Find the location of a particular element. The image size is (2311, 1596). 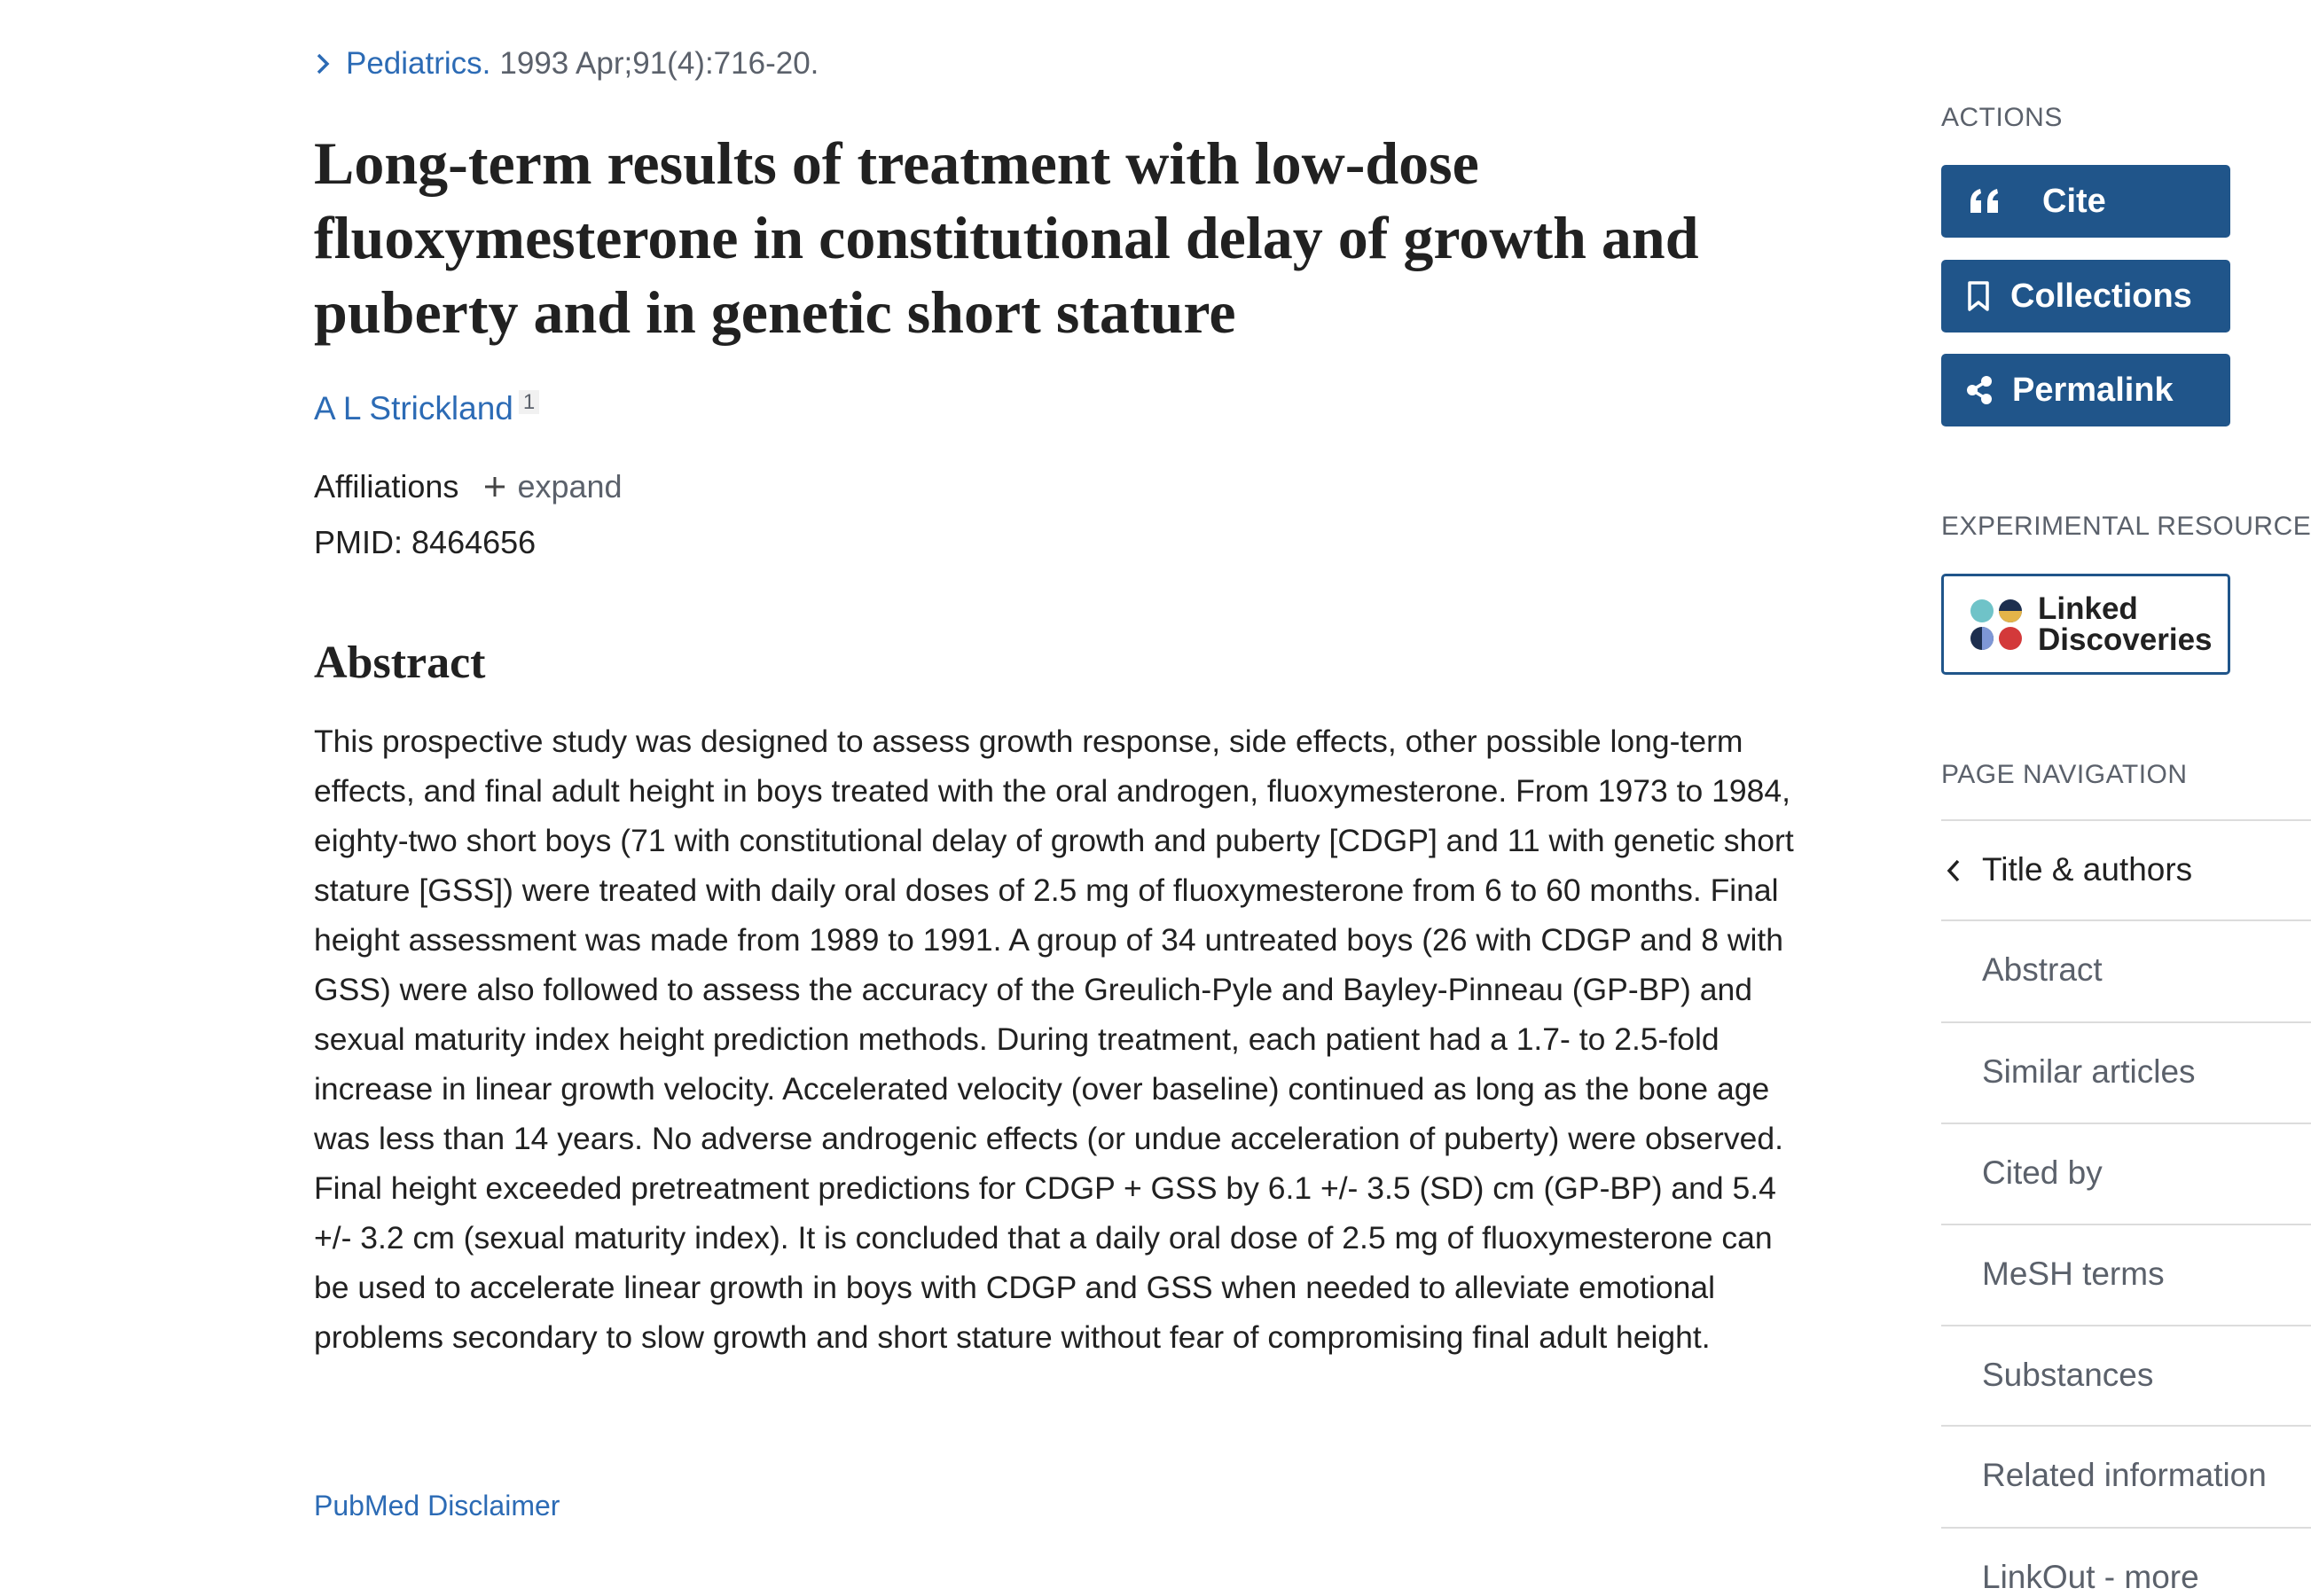

nav-item: MeSH terms is located at coordinates (2073, 1274).